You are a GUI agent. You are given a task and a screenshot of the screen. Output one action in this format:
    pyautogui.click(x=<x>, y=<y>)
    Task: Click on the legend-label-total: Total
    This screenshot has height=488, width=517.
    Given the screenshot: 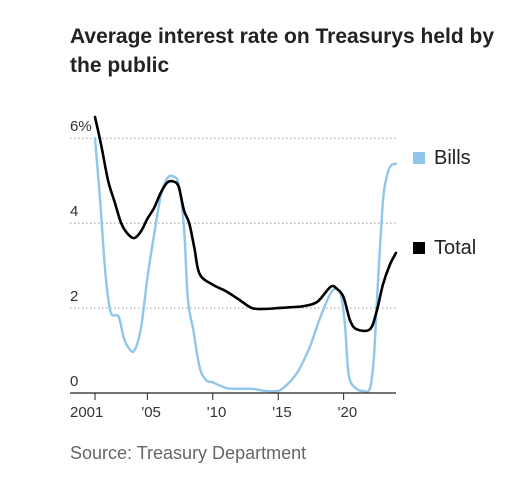 What is the action you would take?
    pyautogui.click(x=455, y=248)
    